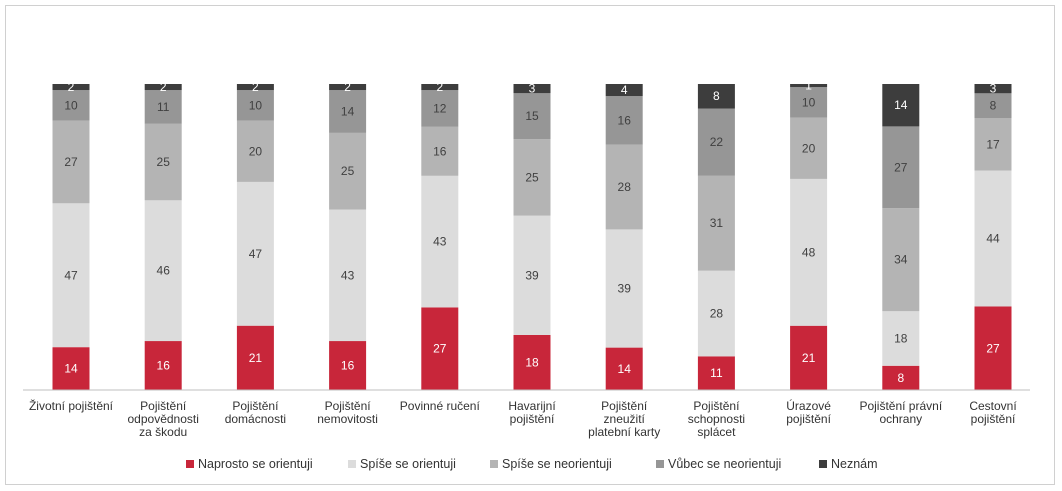 The height and width of the screenshot is (491, 1062). Describe the element at coordinates (724, 464) in the screenshot. I see `legend-label: Vůbec se neorientuji` at that location.